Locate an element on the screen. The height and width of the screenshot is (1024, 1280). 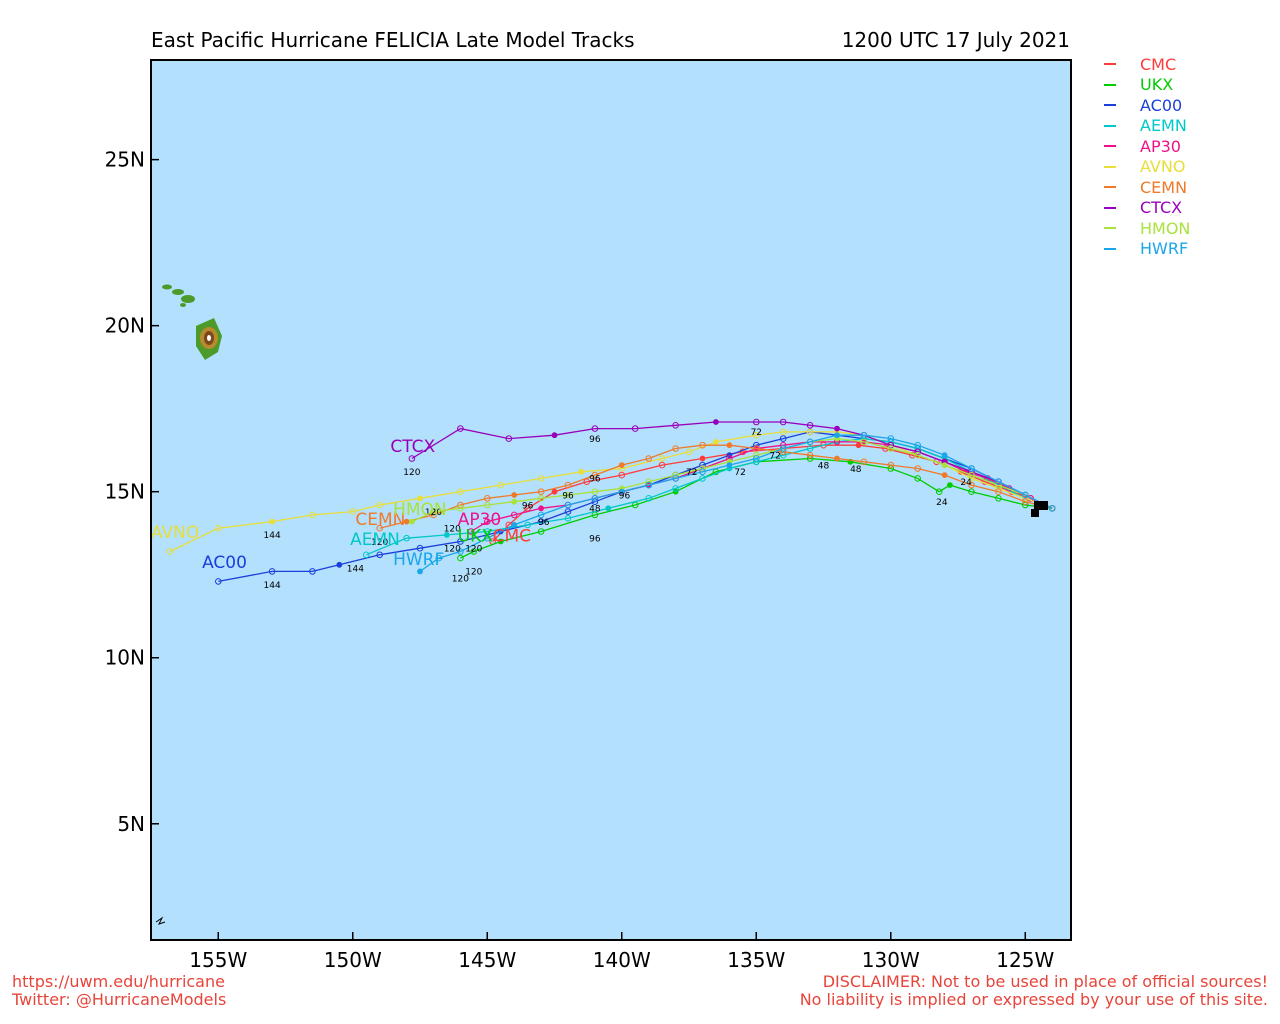
y-tick-label: 10N is located at coordinates (125, 658).